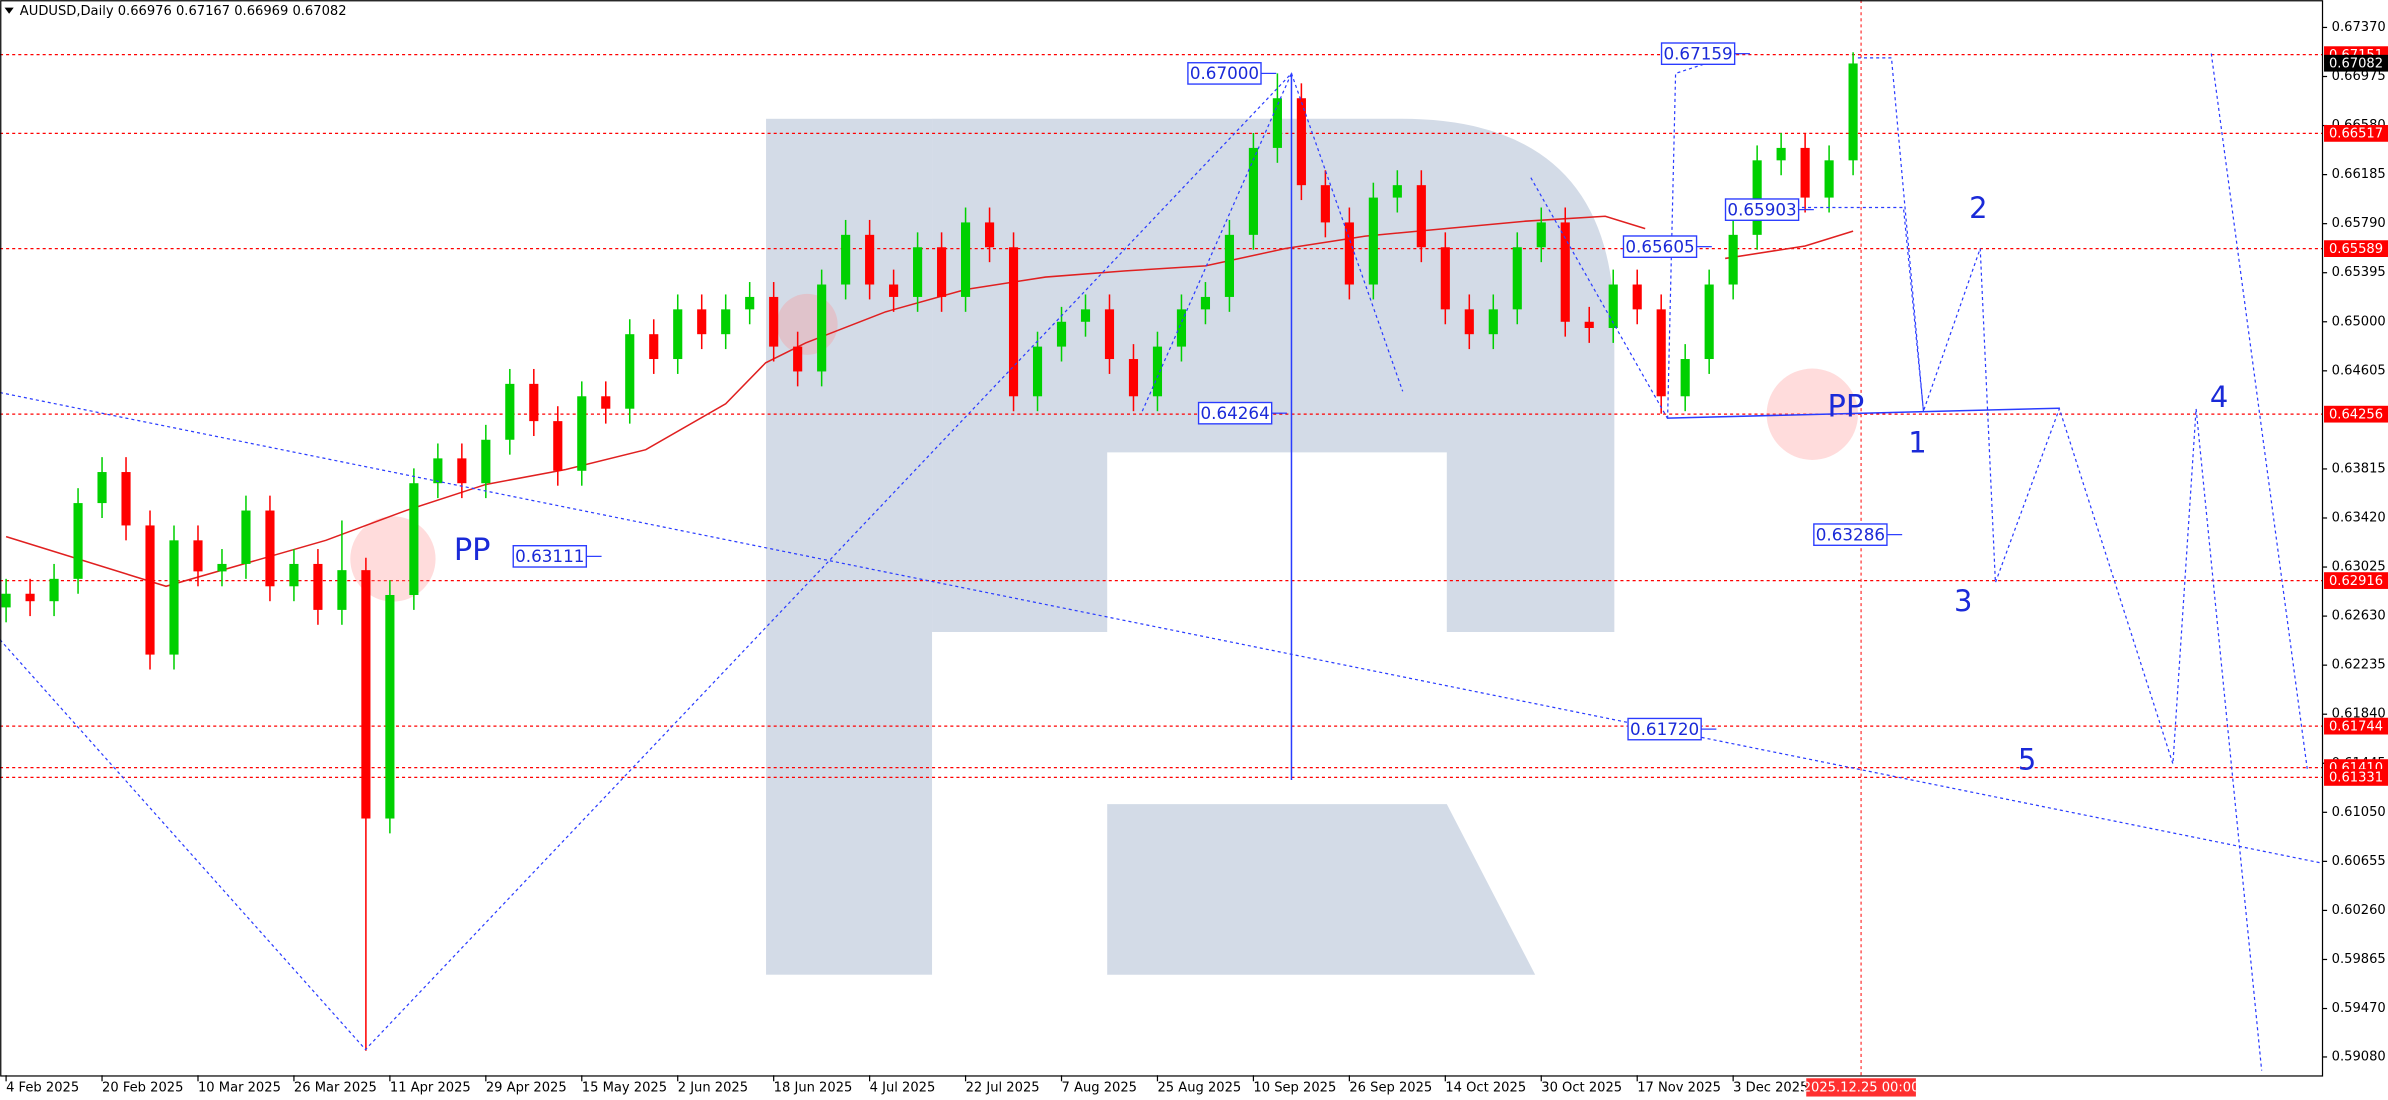  Describe the element at coordinates (1697, 53) in the screenshot. I see `annotation-label: 0.67159` at that location.